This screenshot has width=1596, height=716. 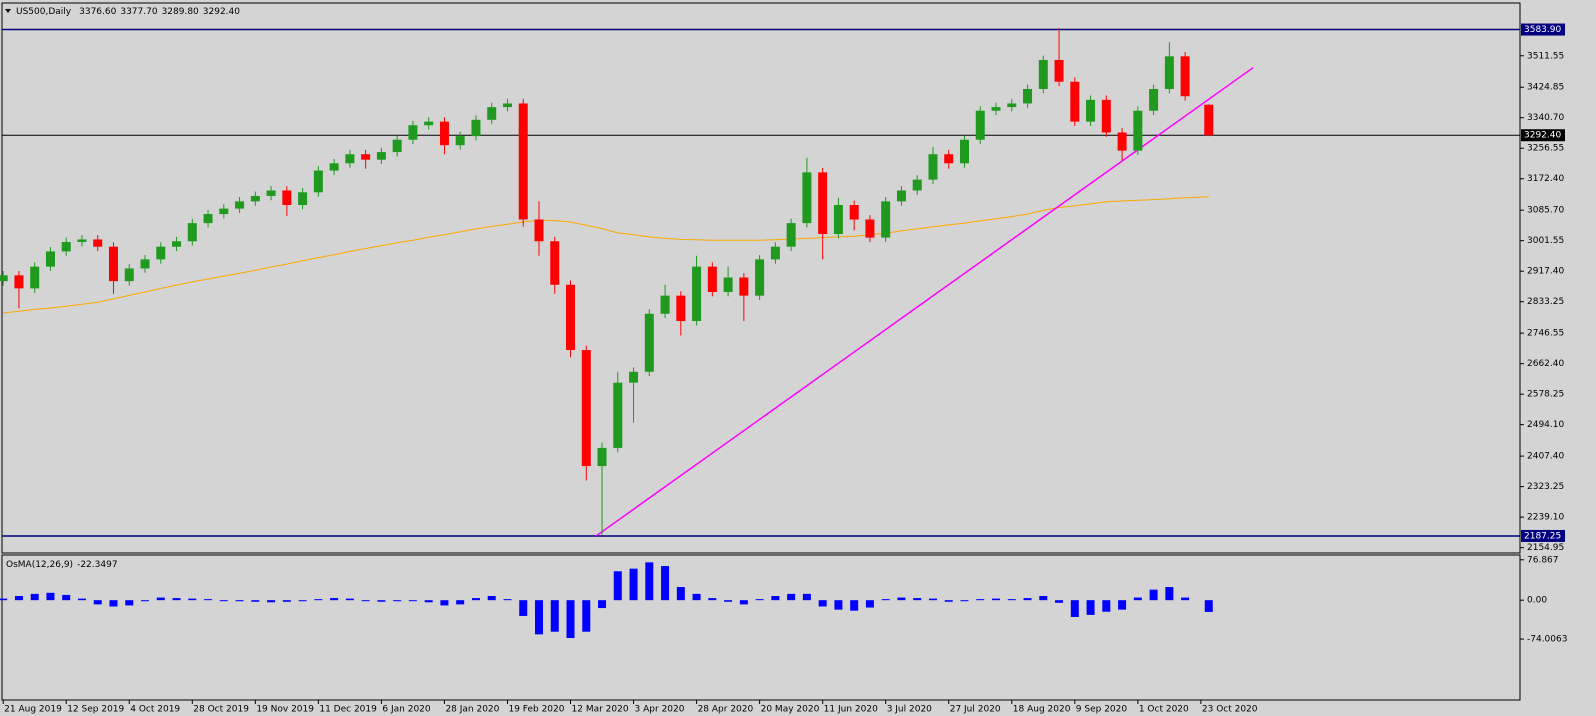 What do you see at coordinates (285, 710) in the screenshot?
I see `x-tick-label: 19 Nov 2019` at bounding box center [285, 710].